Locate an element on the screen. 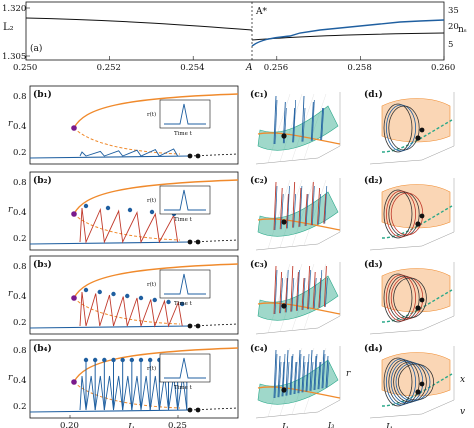 This screenshot has width=474, height=428. panel-c-zlabel: r is located at coordinates (348, 374).